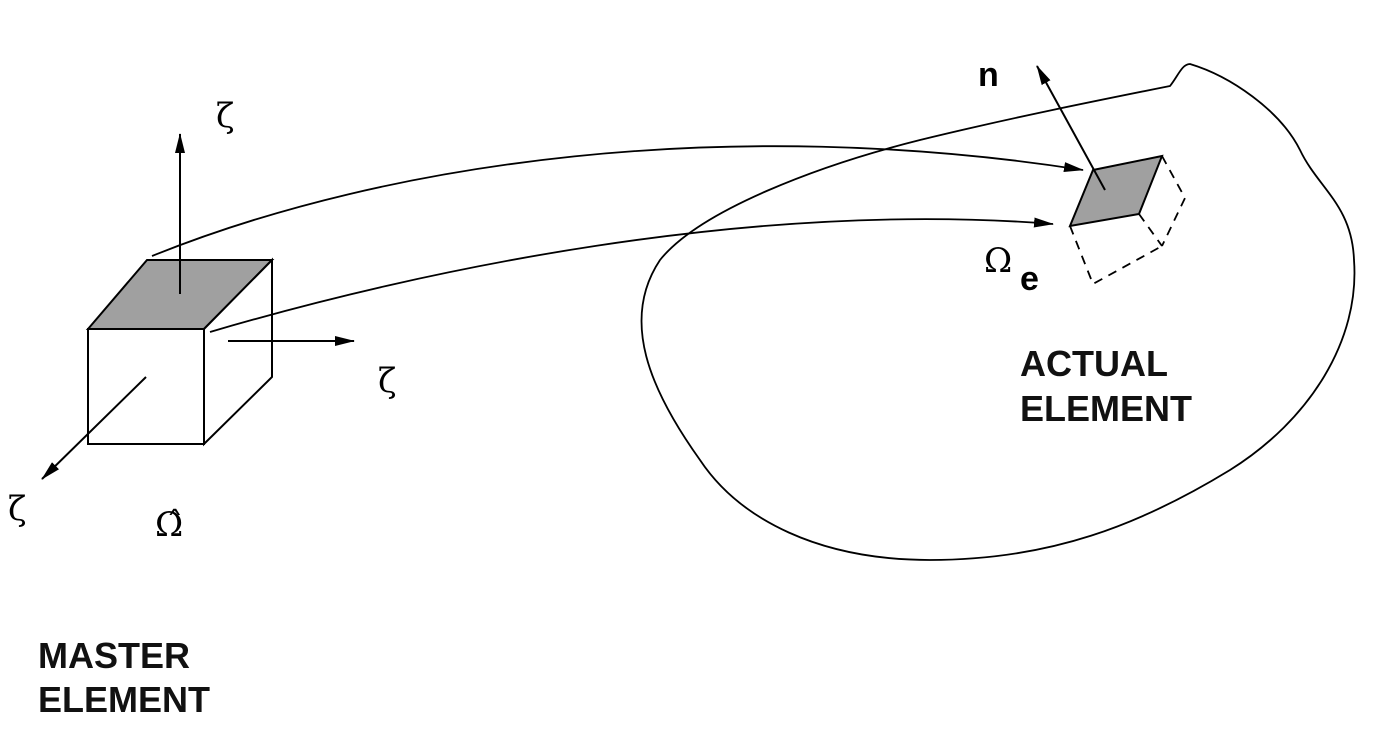  Describe the element at coordinates (1029, 279) in the screenshot. I see `omega-e-subscript: e` at that location.